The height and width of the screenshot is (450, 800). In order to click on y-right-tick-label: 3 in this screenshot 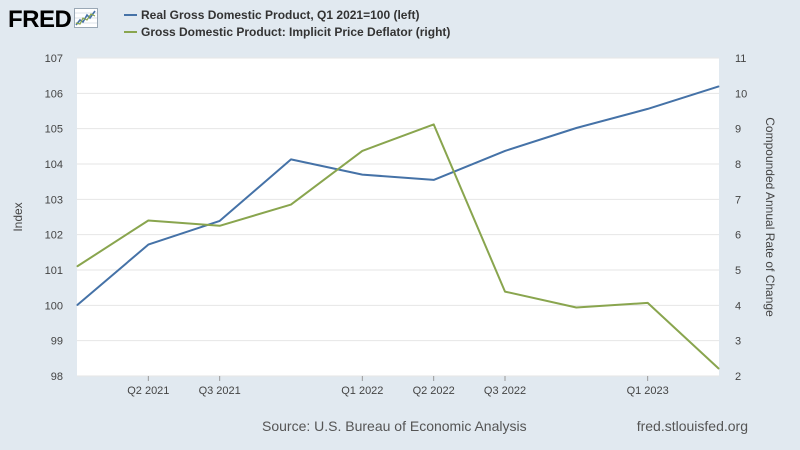, I will do `click(738, 342)`.